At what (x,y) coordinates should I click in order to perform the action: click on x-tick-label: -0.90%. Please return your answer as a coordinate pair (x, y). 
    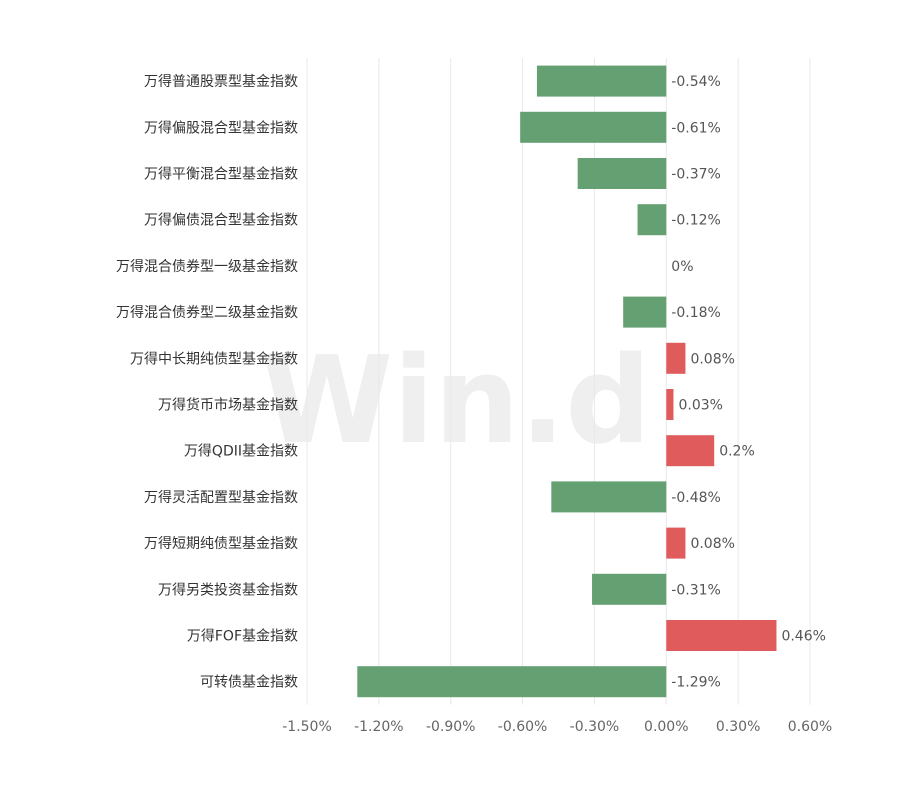
    Looking at the image, I should click on (451, 727).